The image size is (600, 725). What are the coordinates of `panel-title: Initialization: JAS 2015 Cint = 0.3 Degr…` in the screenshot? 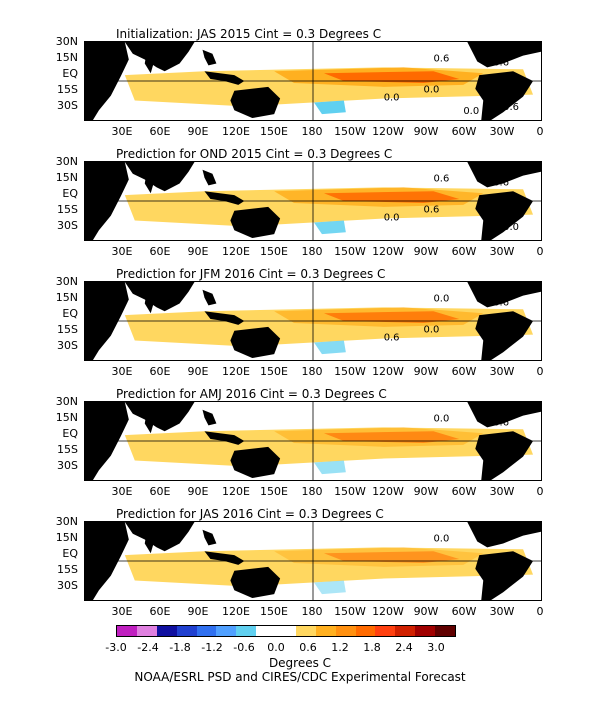 It's located at (249, 34).